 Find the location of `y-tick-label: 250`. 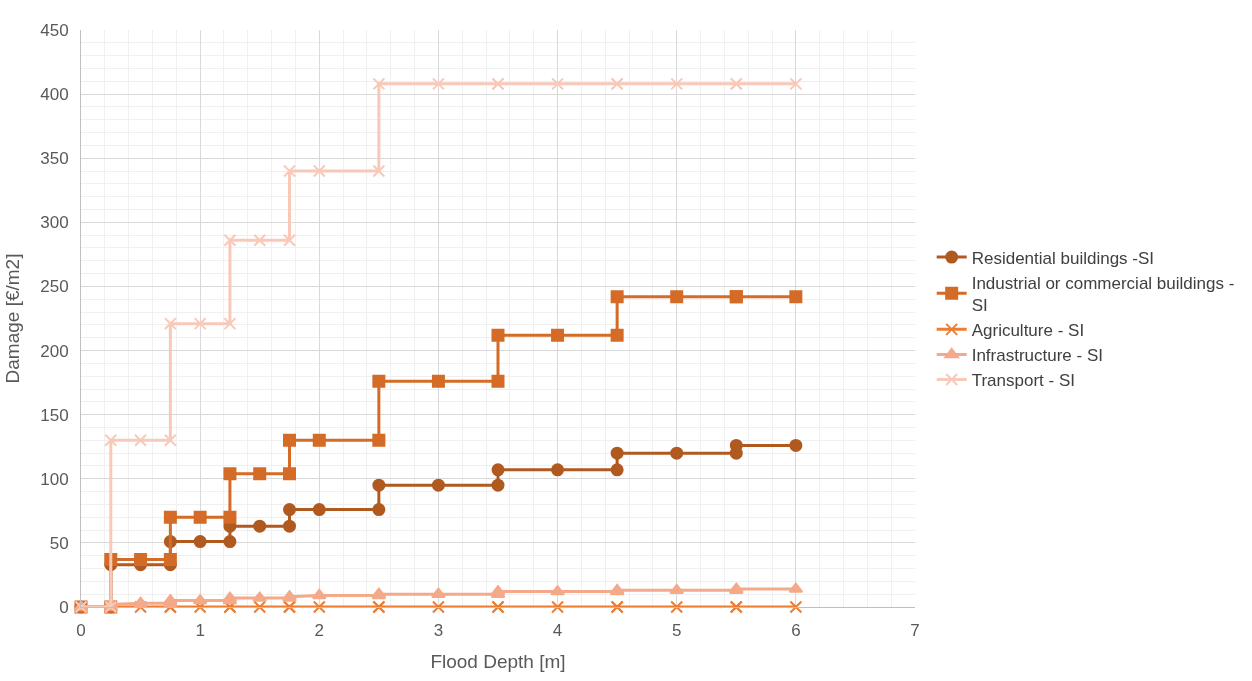

y-tick-label: 250 is located at coordinates (54, 287).